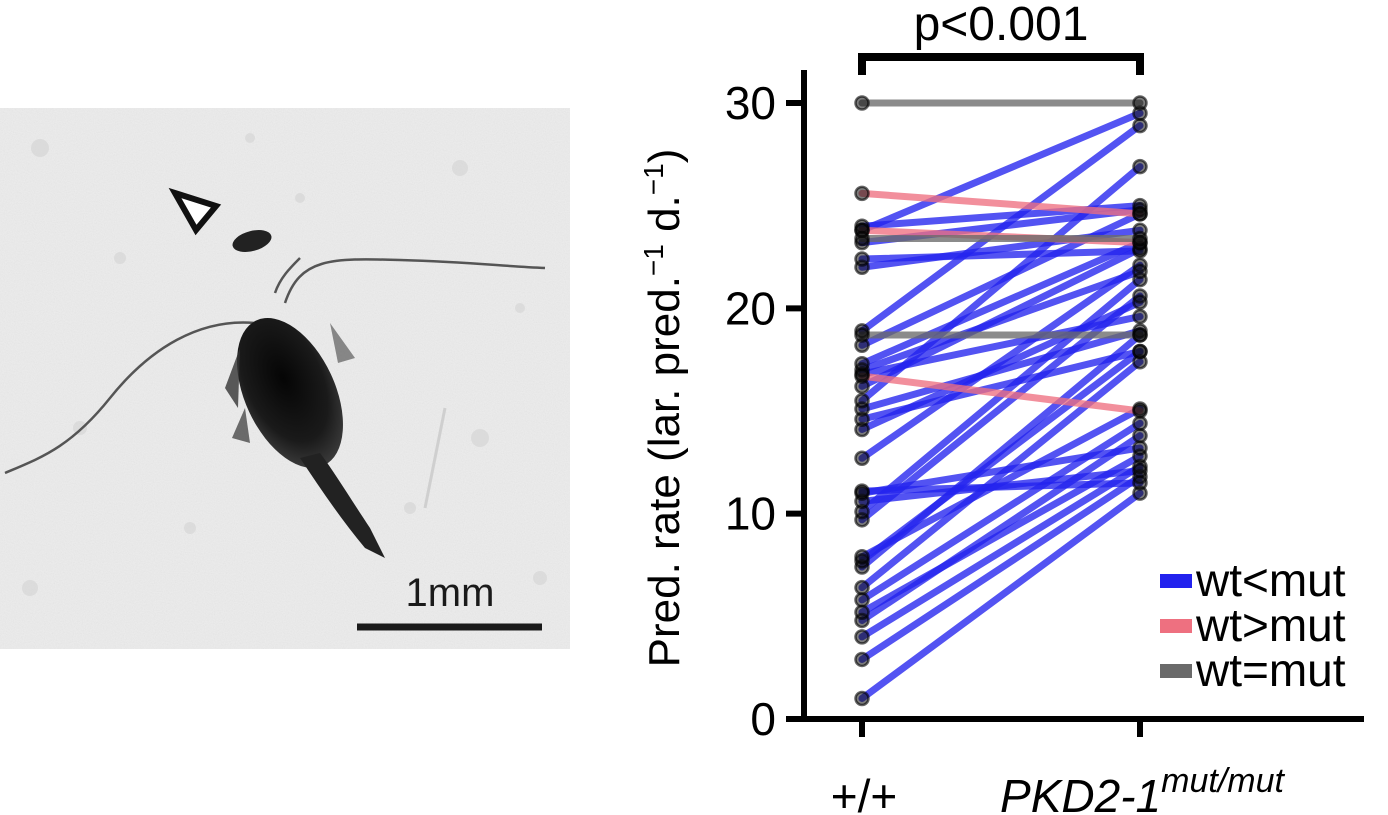  Describe the element at coordinates (750, 308) in the screenshot. I see `y-tick-label-20: 20` at that location.